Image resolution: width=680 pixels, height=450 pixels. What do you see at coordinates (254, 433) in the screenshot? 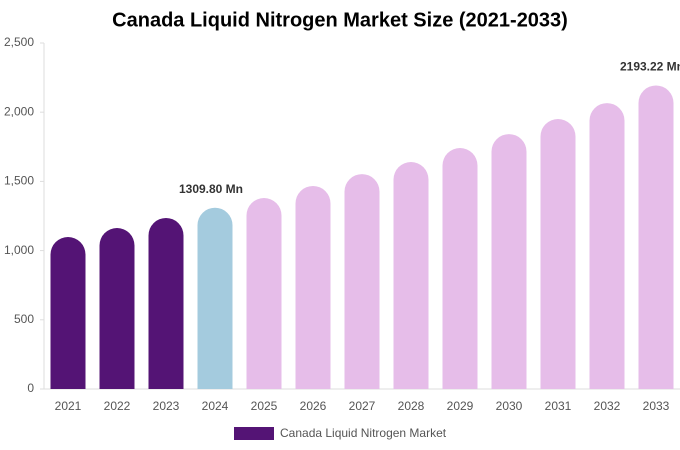
I see `legend-swatch` at bounding box center [254, 433].